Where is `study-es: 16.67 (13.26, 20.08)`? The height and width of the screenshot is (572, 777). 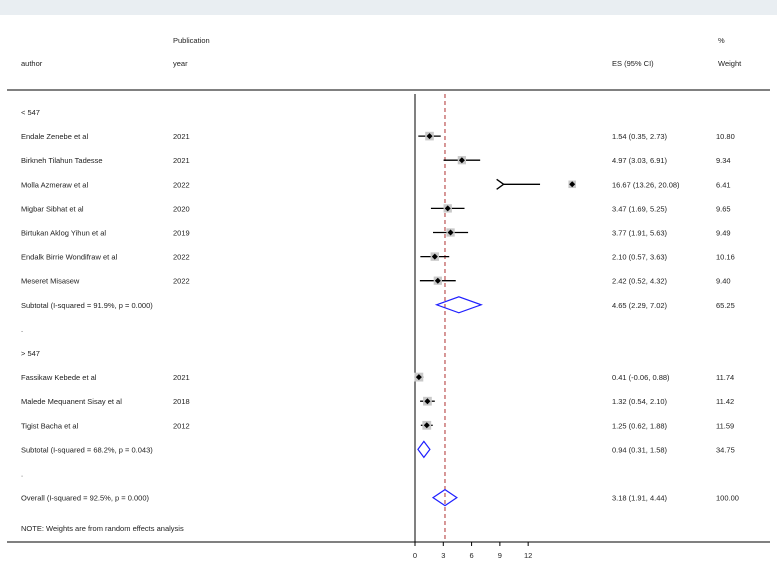 study-es: 16.67 (13.26, 20.08) is located at coordinates (646, 184).